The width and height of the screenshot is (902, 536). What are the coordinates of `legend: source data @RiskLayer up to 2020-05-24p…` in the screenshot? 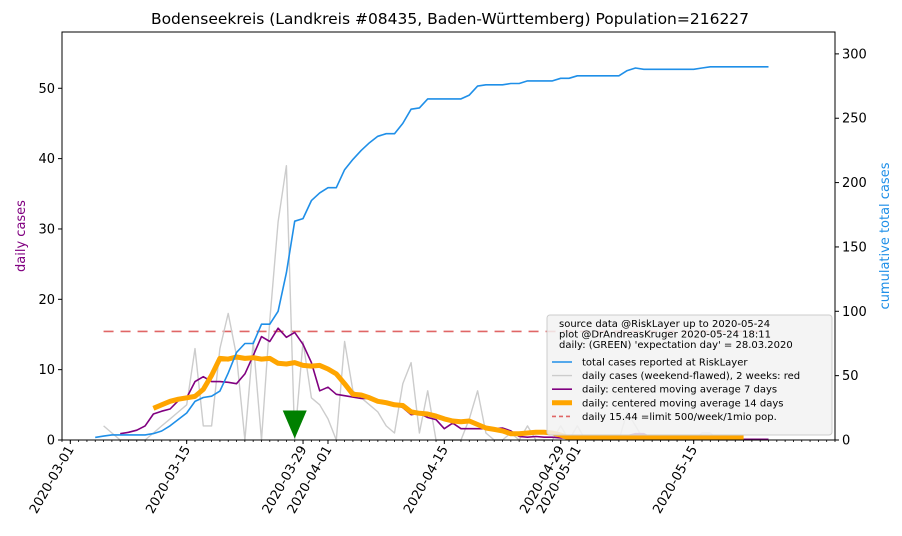 It's located at (689, 375).